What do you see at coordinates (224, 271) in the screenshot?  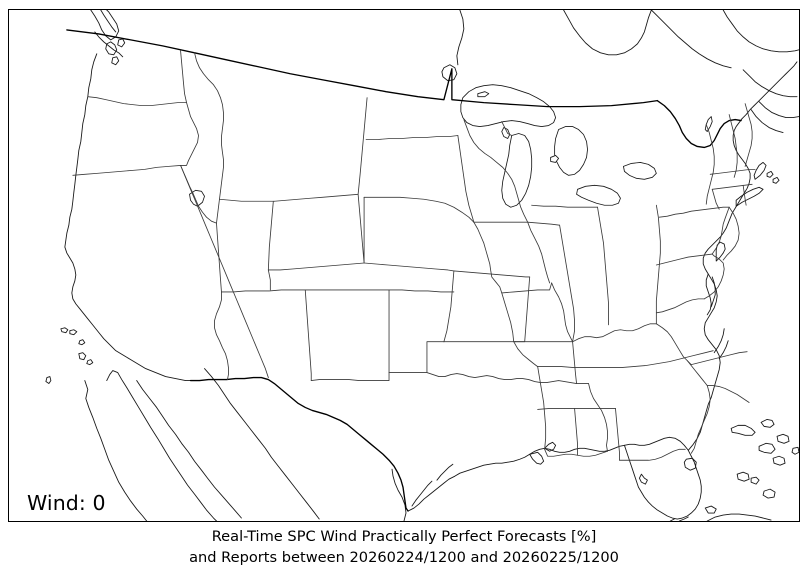 I see `state-border-nv-ca` at bounding box center [224, 271].